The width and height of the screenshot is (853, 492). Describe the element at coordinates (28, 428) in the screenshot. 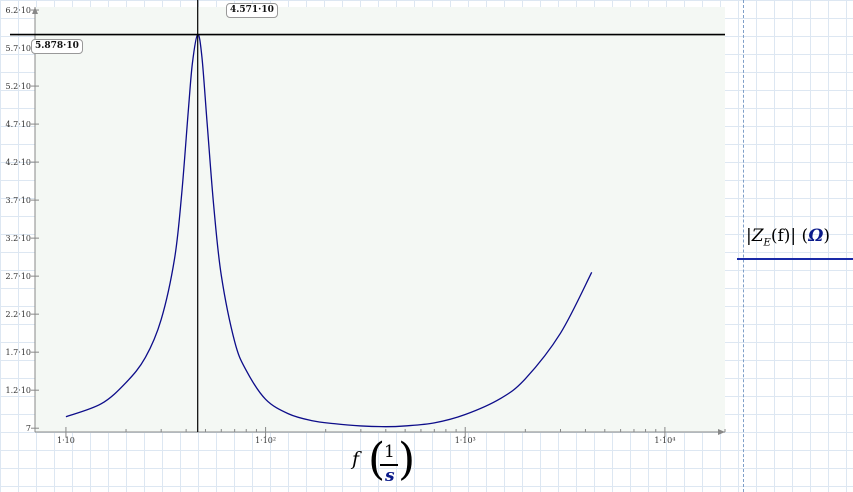

I see `y-tick-label: 7` at that location.